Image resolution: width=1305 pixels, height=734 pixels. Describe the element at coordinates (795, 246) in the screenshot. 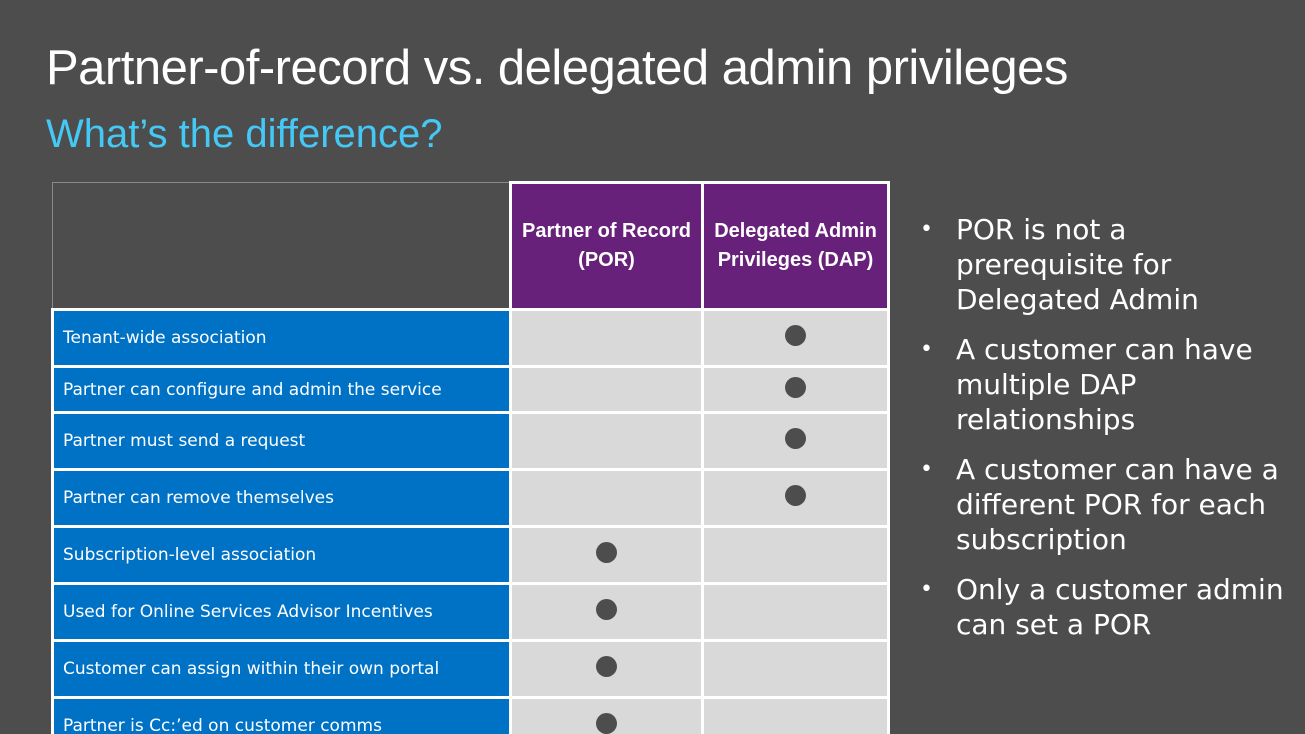

I see `column-header-dap: Delegated Admin Privileges (DAP)` at that location.